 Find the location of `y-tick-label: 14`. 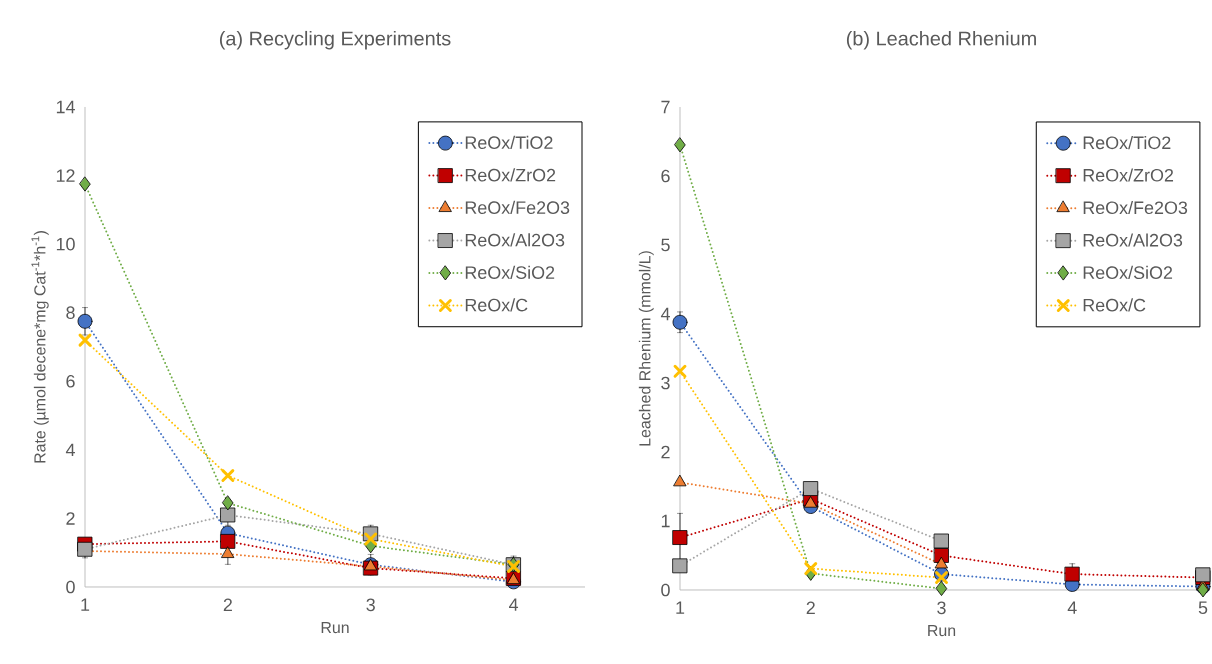

y-tick-label: 14 is located at coordinates (65, 107).